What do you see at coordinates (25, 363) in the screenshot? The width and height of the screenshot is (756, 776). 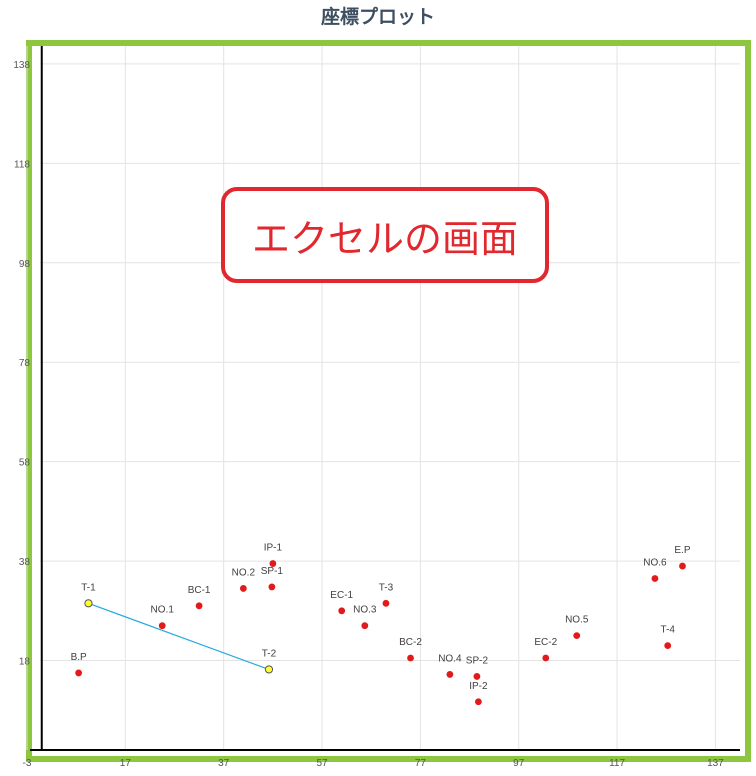 I see `y-tick-label: 78` at bounding box center [25, 363].